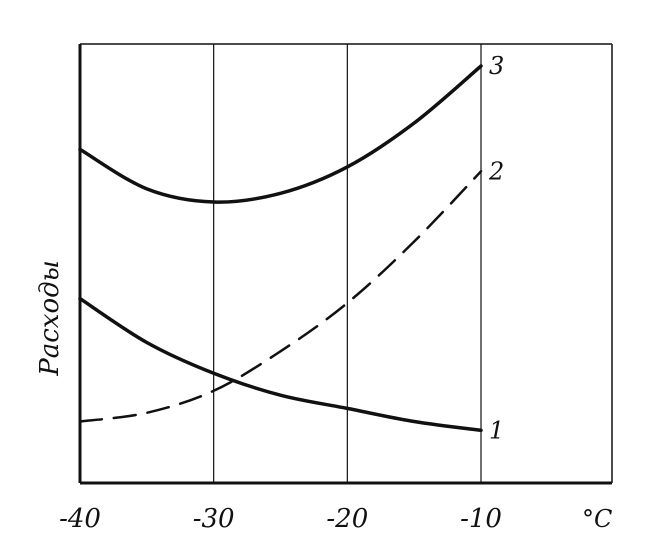 This screenshot has width=648, height=551. What do you see at coordinates (496, 171) in the screenshot?
I see `series-label-2: 2` at bounding box center [496, 171].